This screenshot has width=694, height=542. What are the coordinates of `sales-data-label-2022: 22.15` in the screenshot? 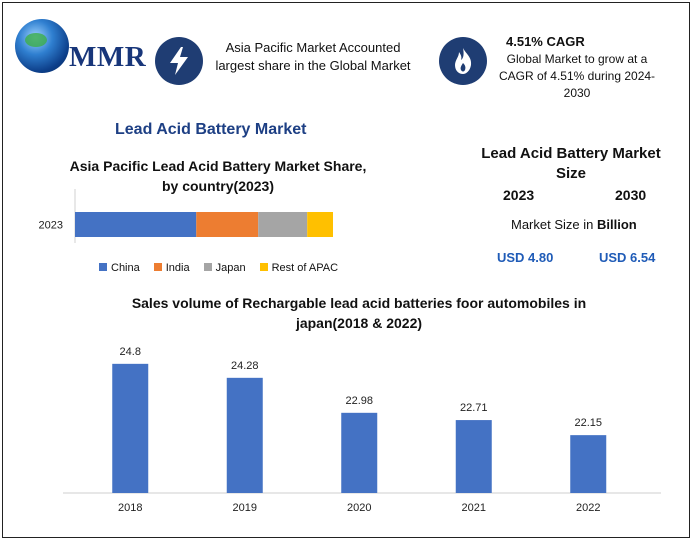 It's located at (588, 423).